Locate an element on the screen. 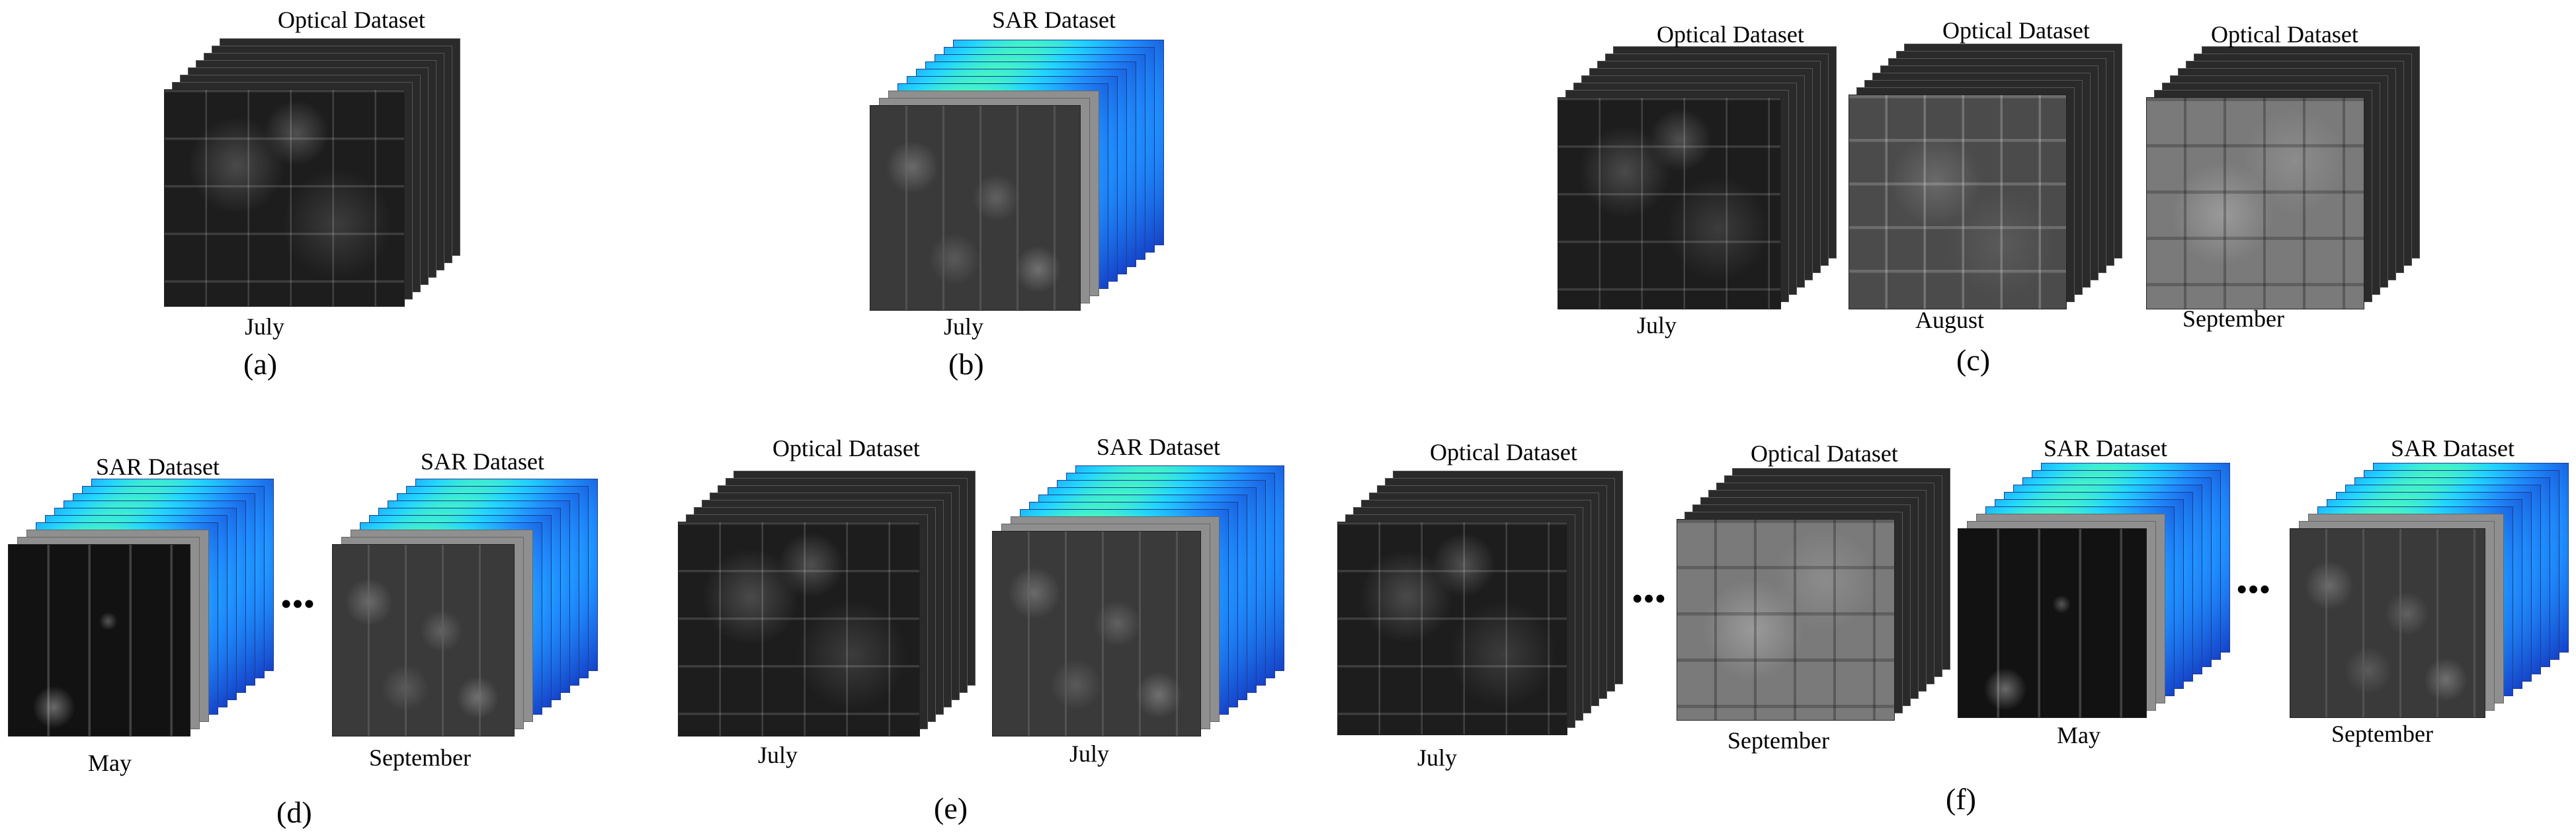 This screenshot has height=837, width=2576. optical-cube-e is located at coordinates (827, 604).